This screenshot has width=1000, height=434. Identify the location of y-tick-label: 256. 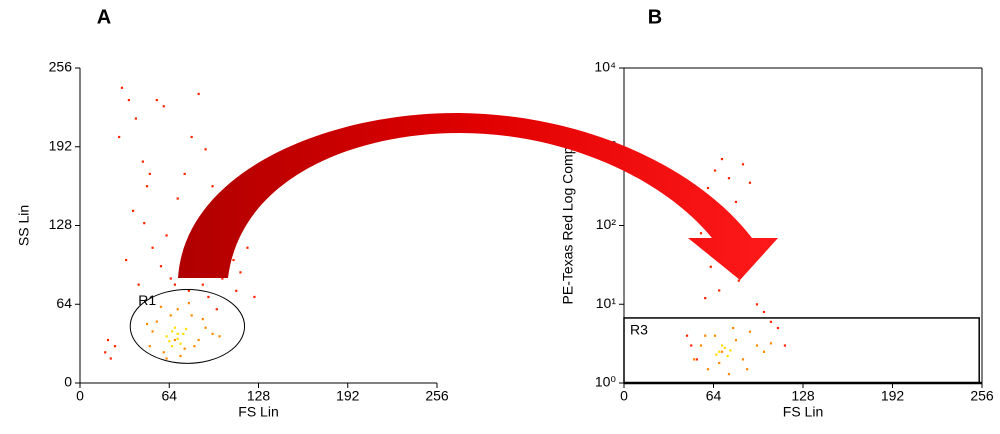
(61, 67).